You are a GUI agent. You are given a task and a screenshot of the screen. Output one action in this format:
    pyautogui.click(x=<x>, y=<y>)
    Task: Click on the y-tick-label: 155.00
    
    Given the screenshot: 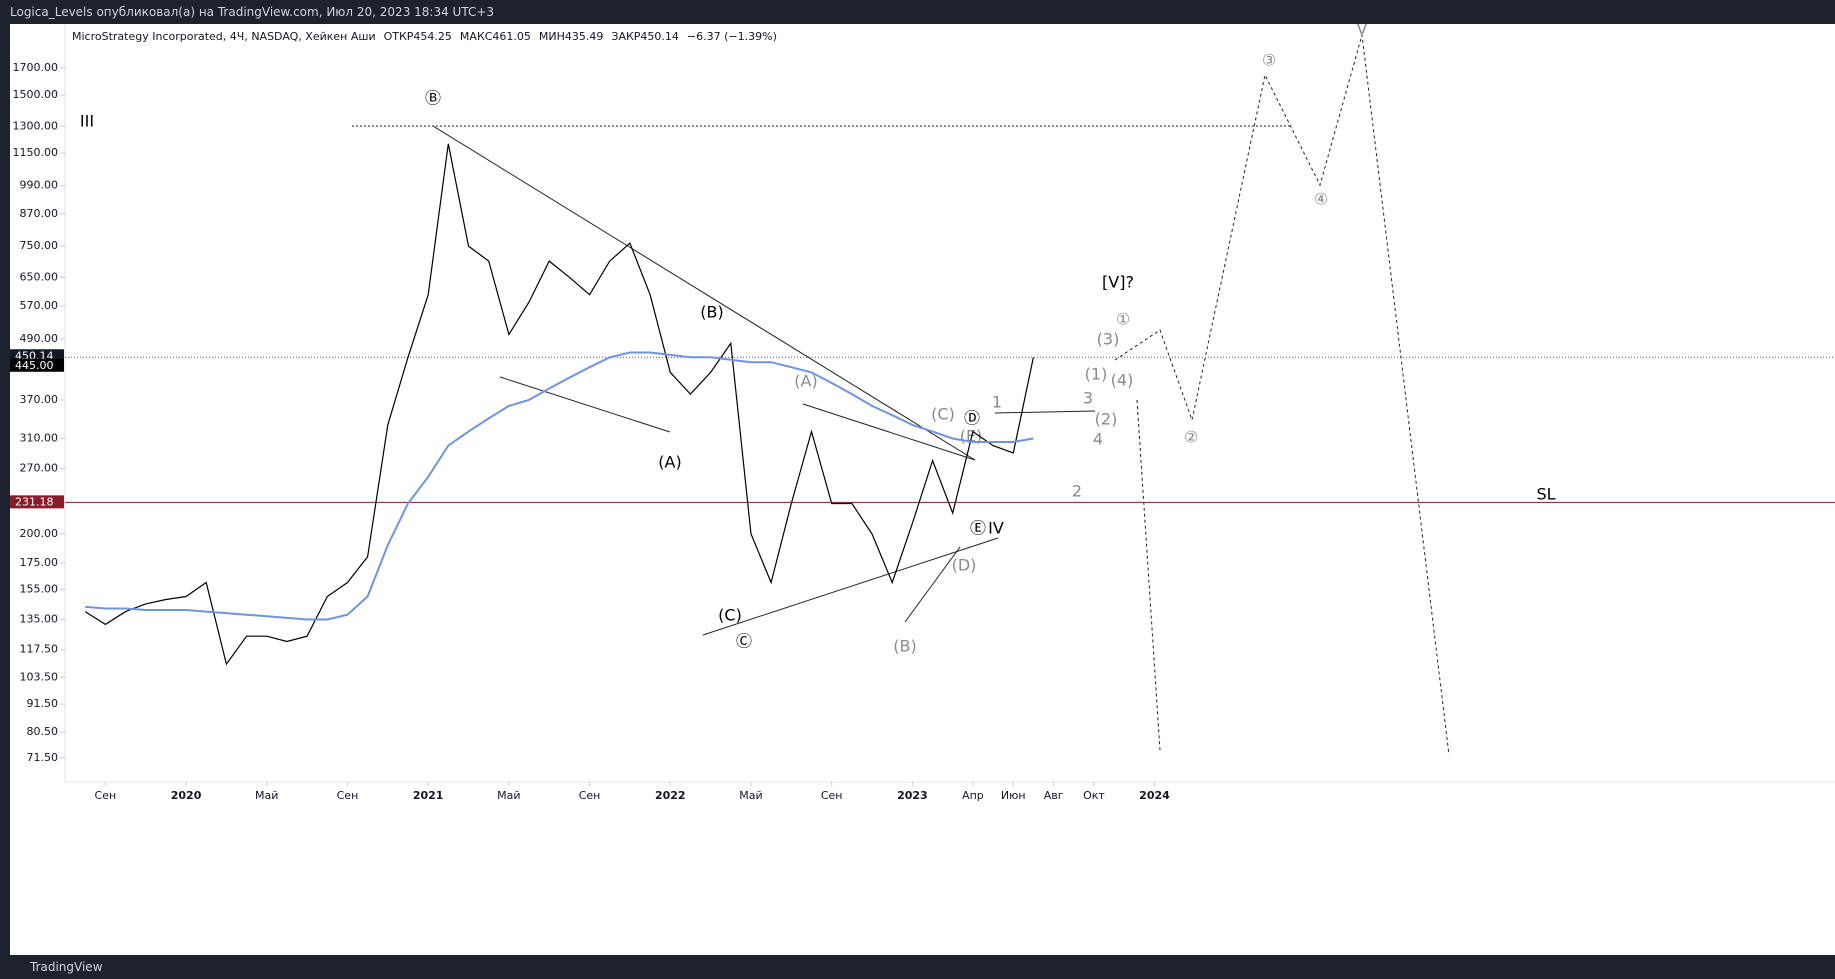 What is the action you would take?
    pyautogui.click(x=39, y=588)
    